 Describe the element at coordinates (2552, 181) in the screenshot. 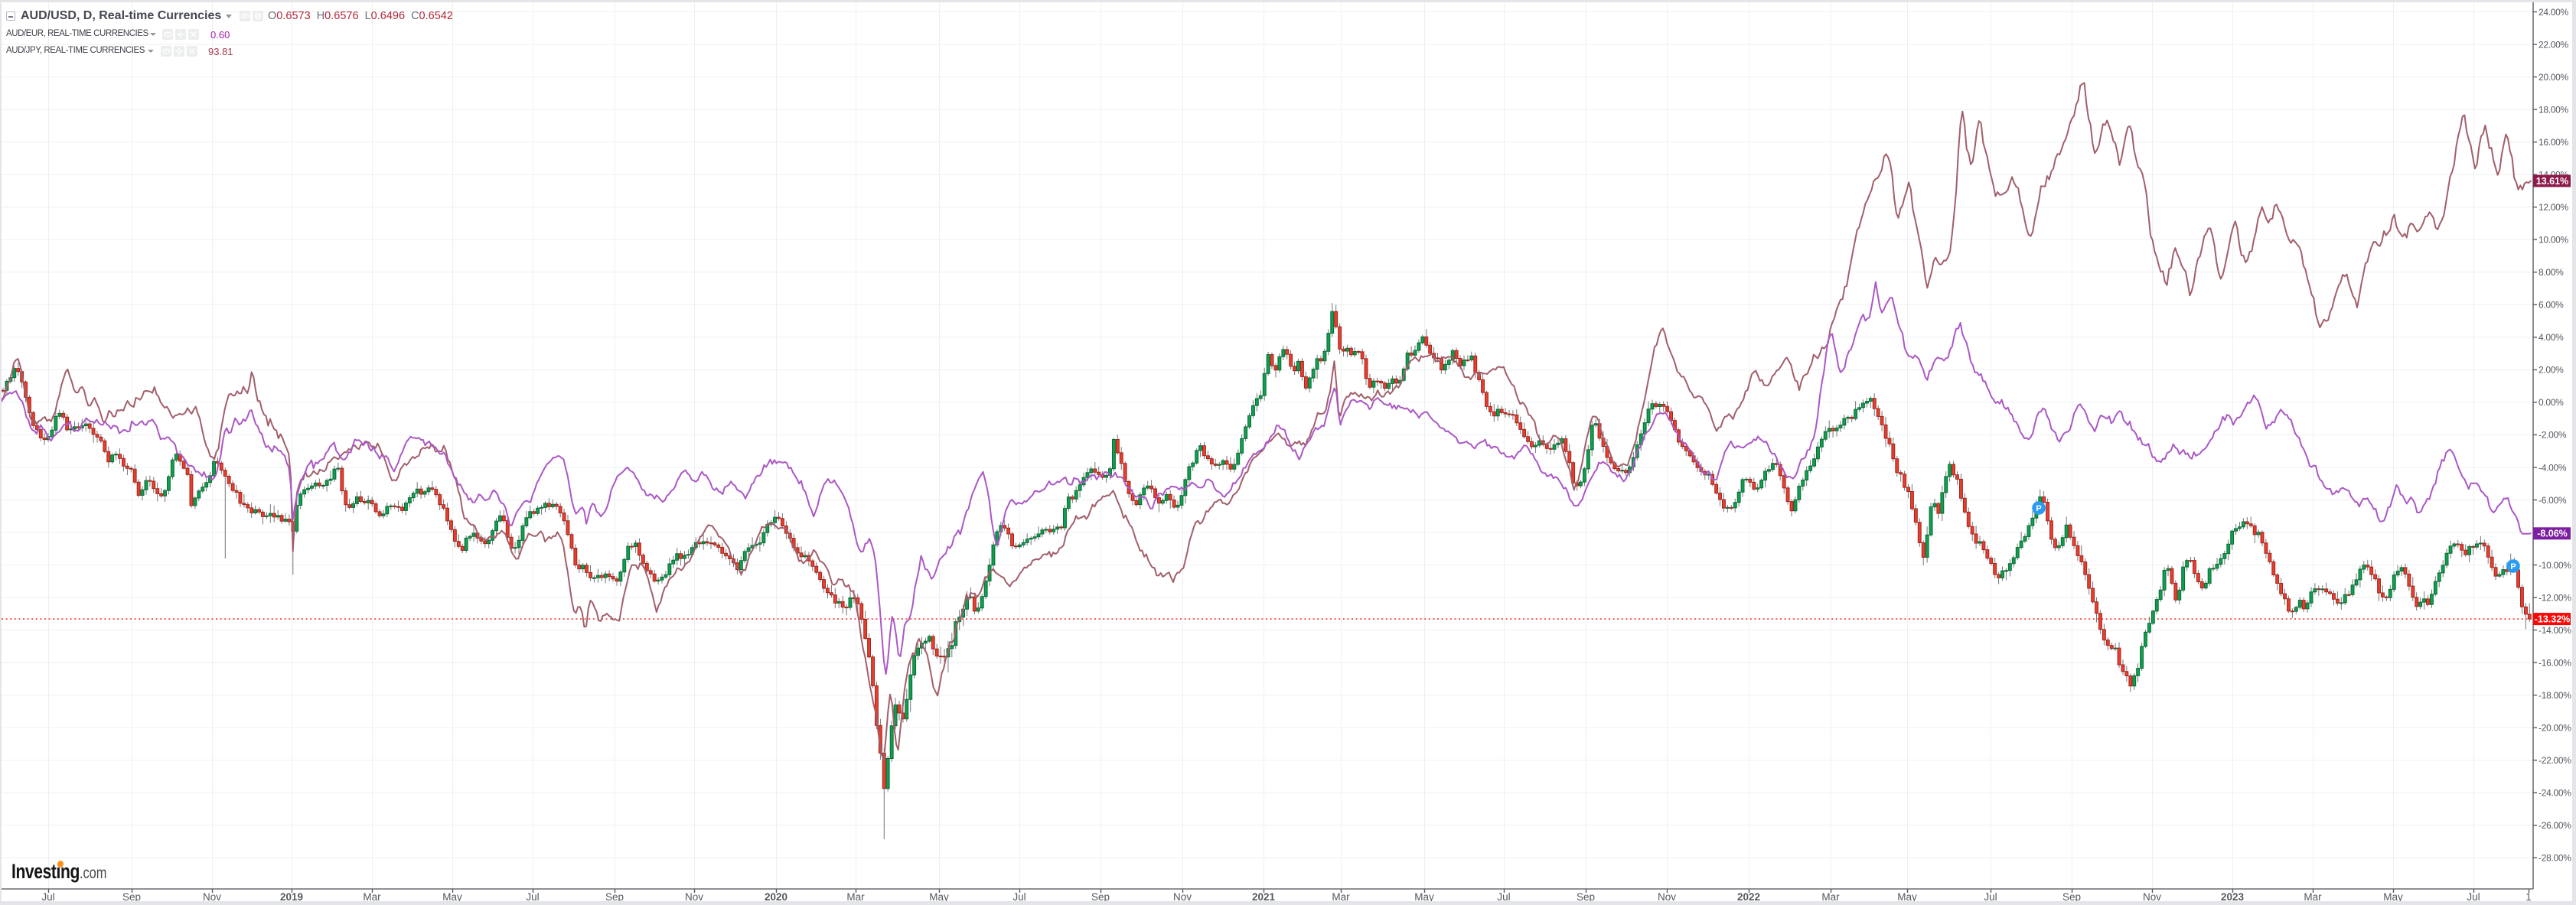

I see `svg-text: 13.61%` at that location.